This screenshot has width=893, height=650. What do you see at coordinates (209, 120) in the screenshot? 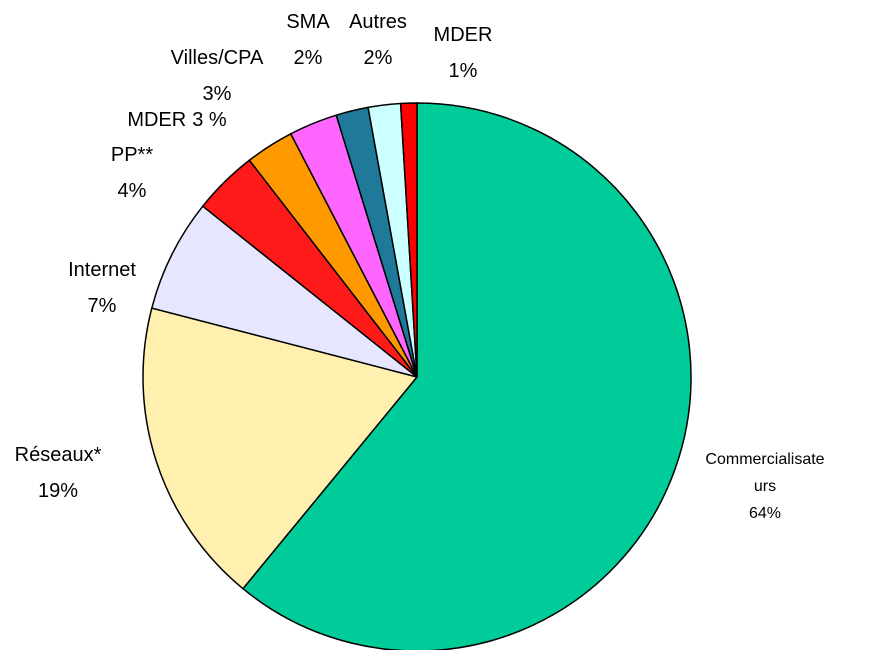
I see `slice-value: 3 %` at bounding box center [209, 120].